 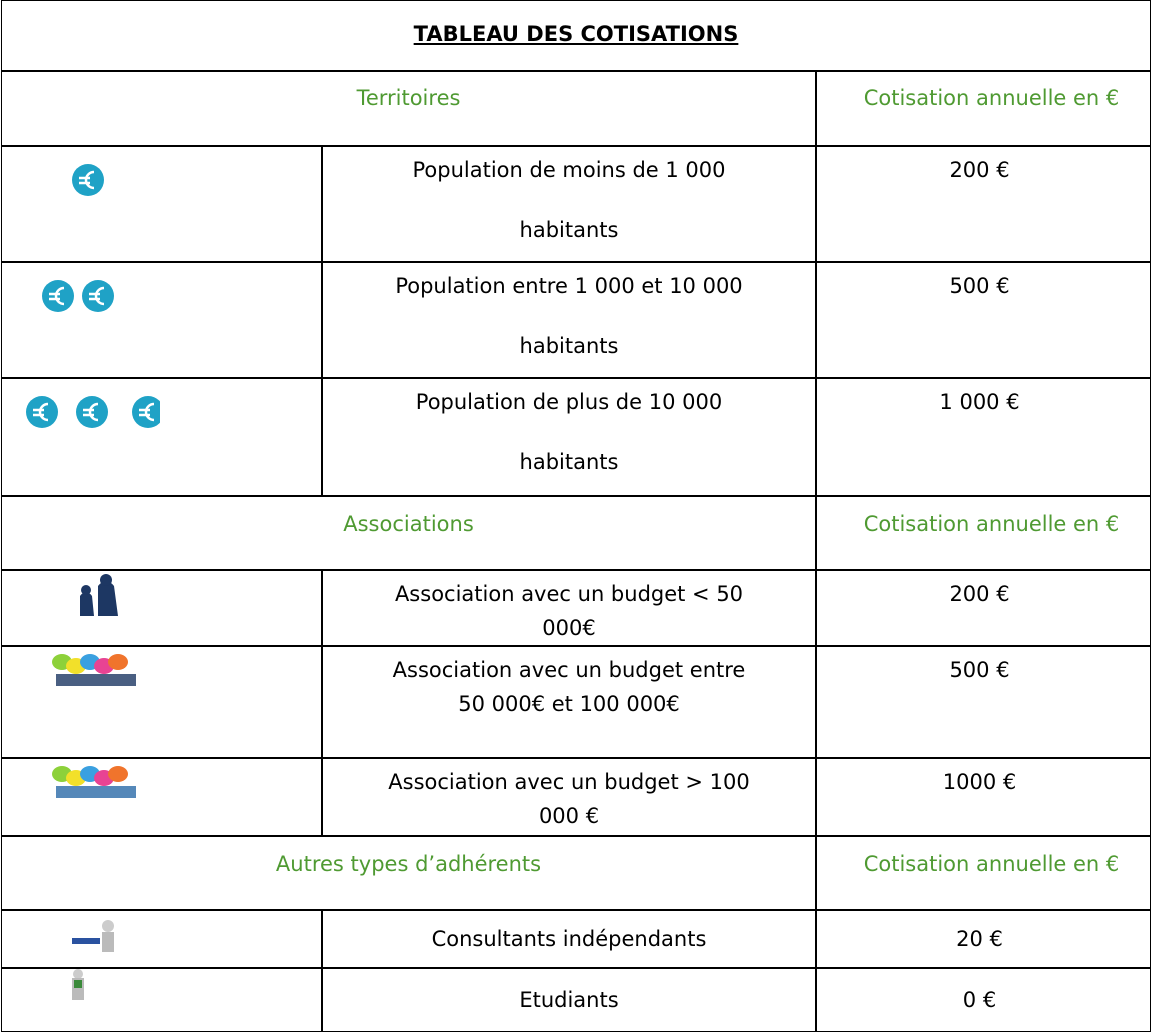 I want to click on row-label: Population de moins de 1 000, so click(x=569, y=170).